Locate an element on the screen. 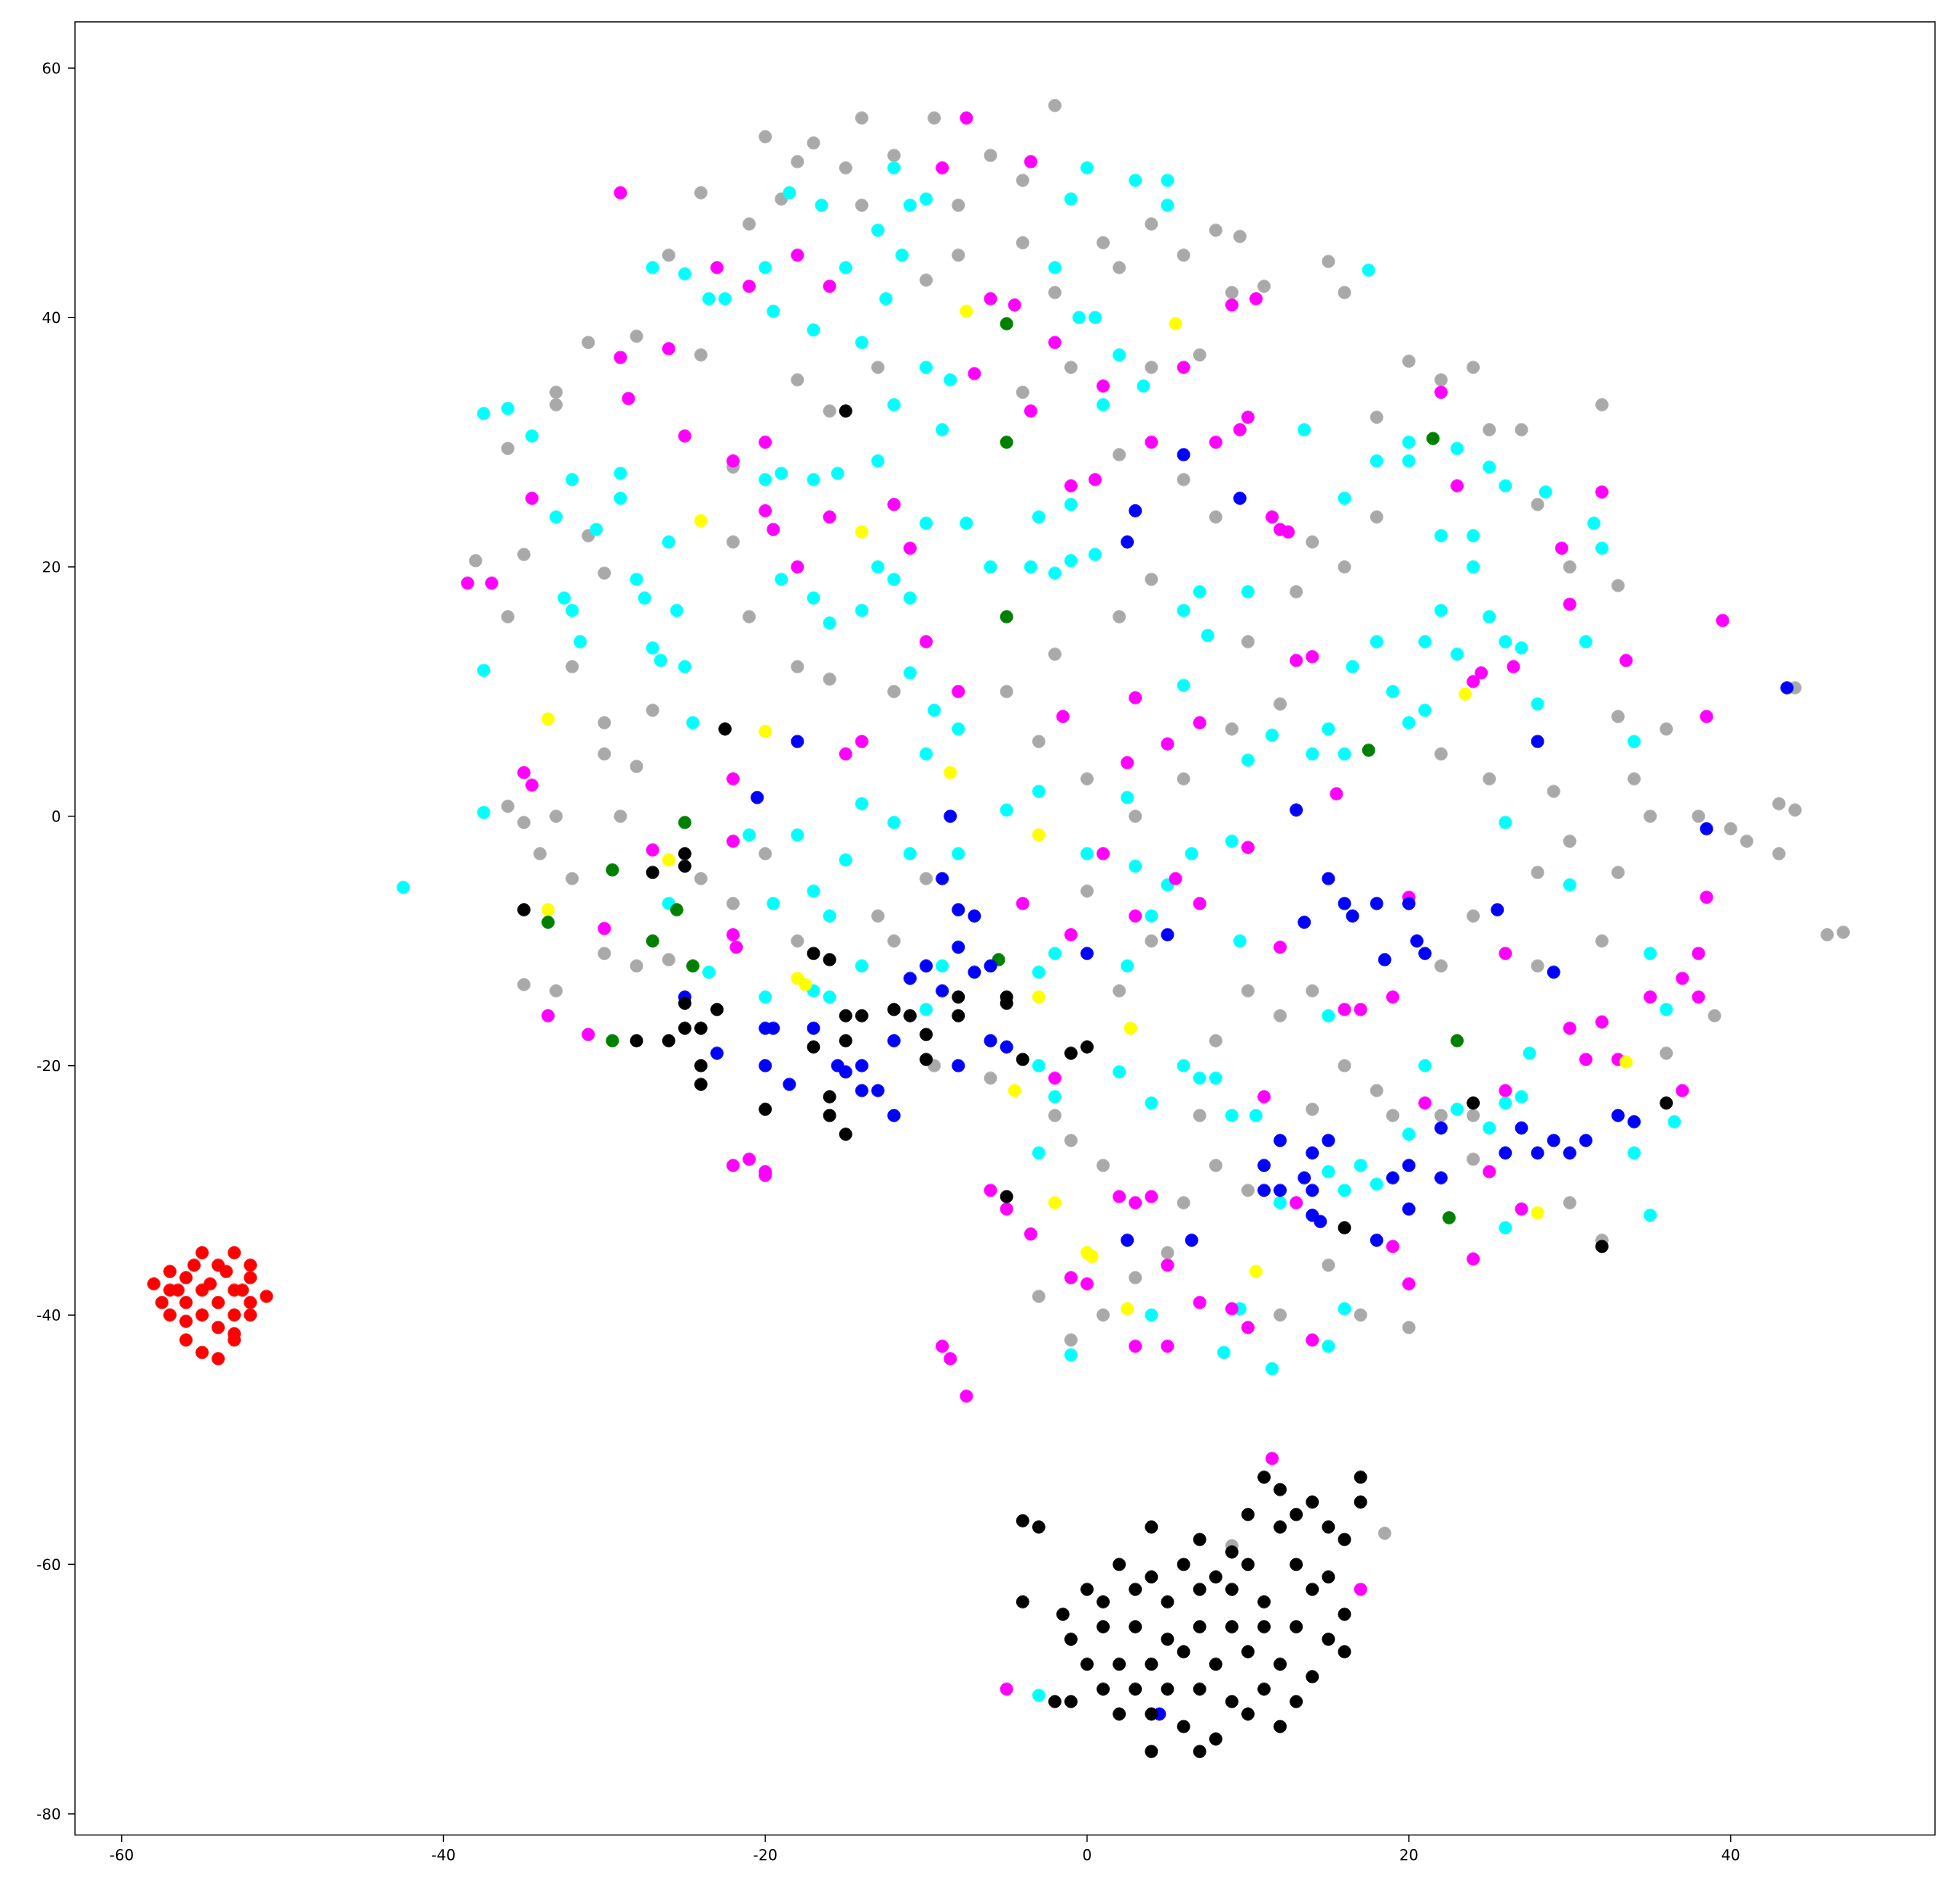  y-tick-label: -20 is located at coordinates (48, 1065).